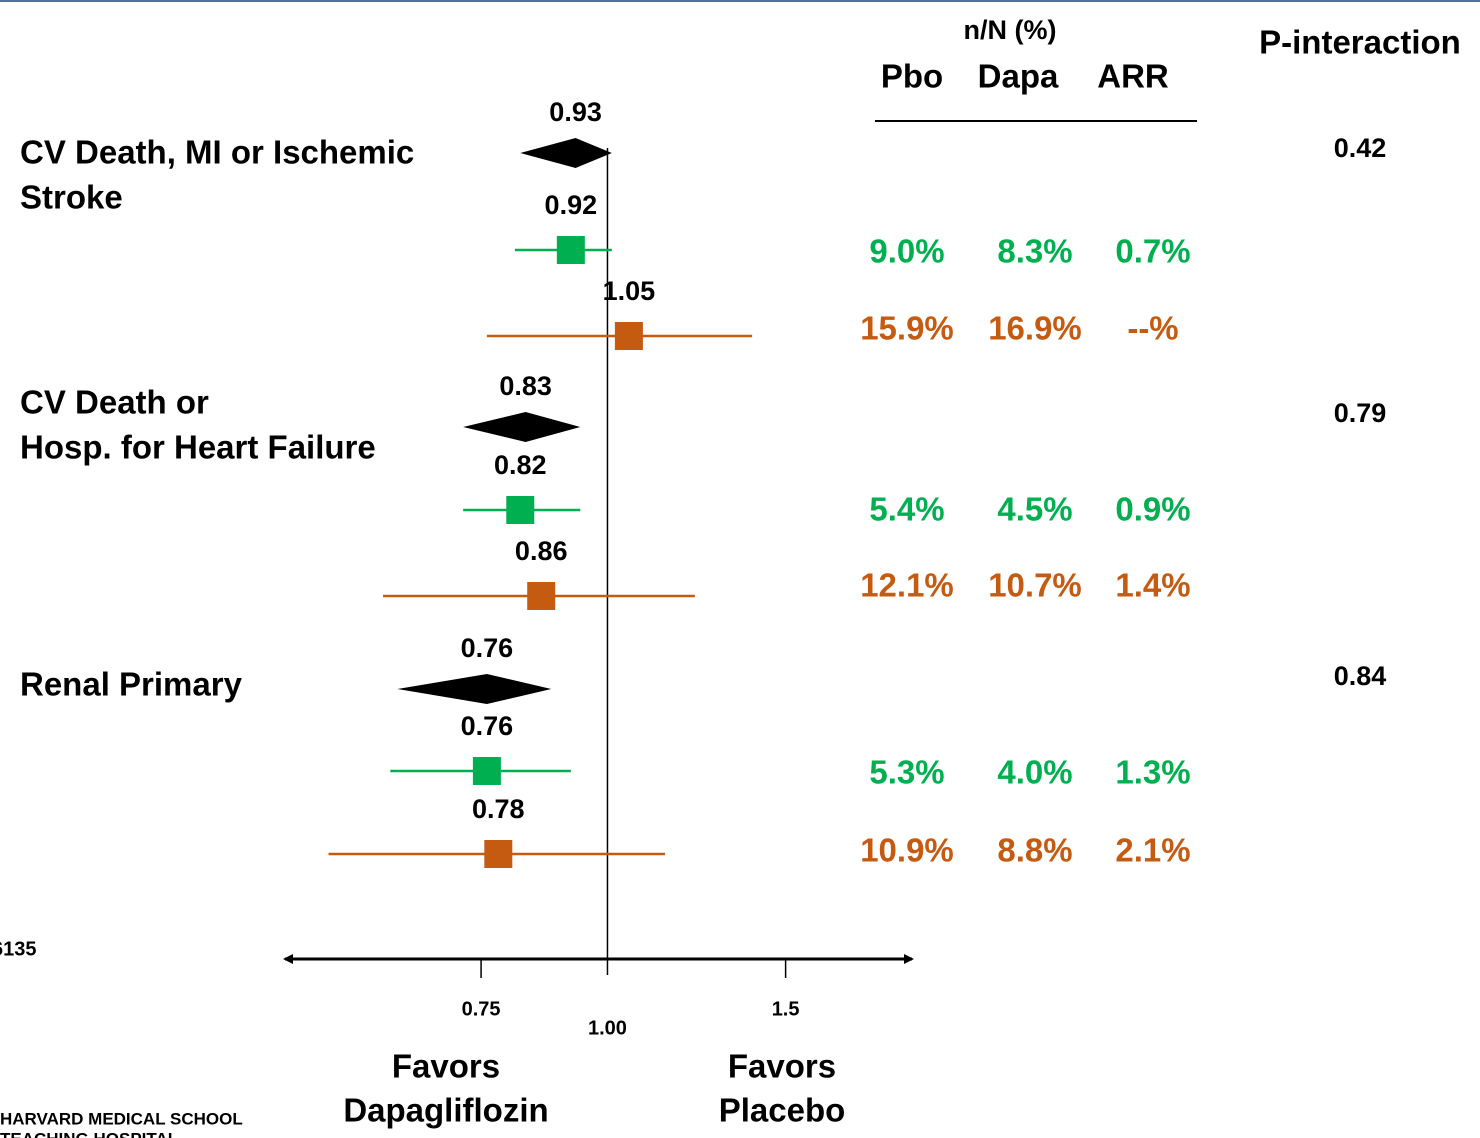 The image size is (1480, 1138). Describe the element at coordinates (541, 551) in the screenshot. I see `estimate-label: 0.86` at that location.